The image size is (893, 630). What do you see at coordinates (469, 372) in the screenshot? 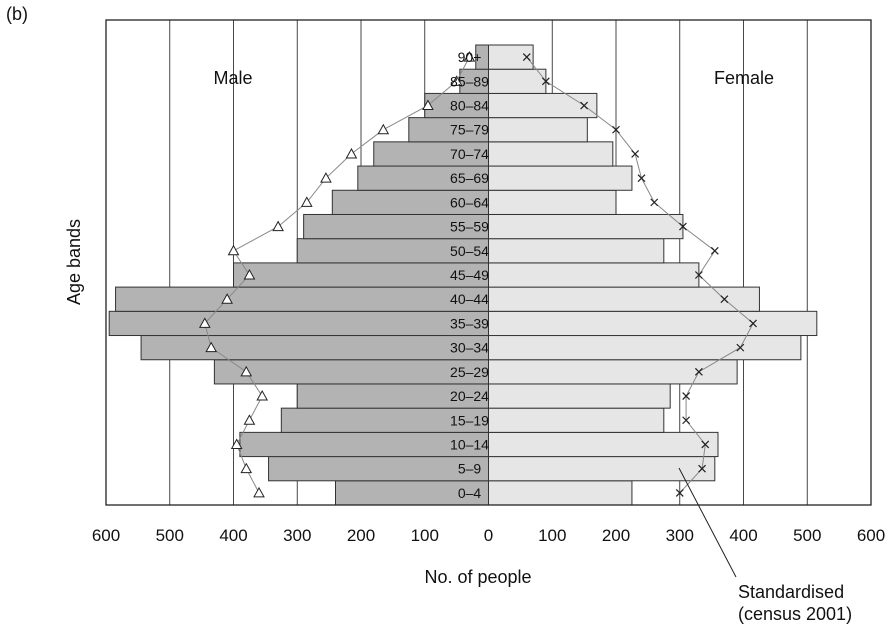
I see `age-band-label: 25–29` at bounding box center [469, 372].